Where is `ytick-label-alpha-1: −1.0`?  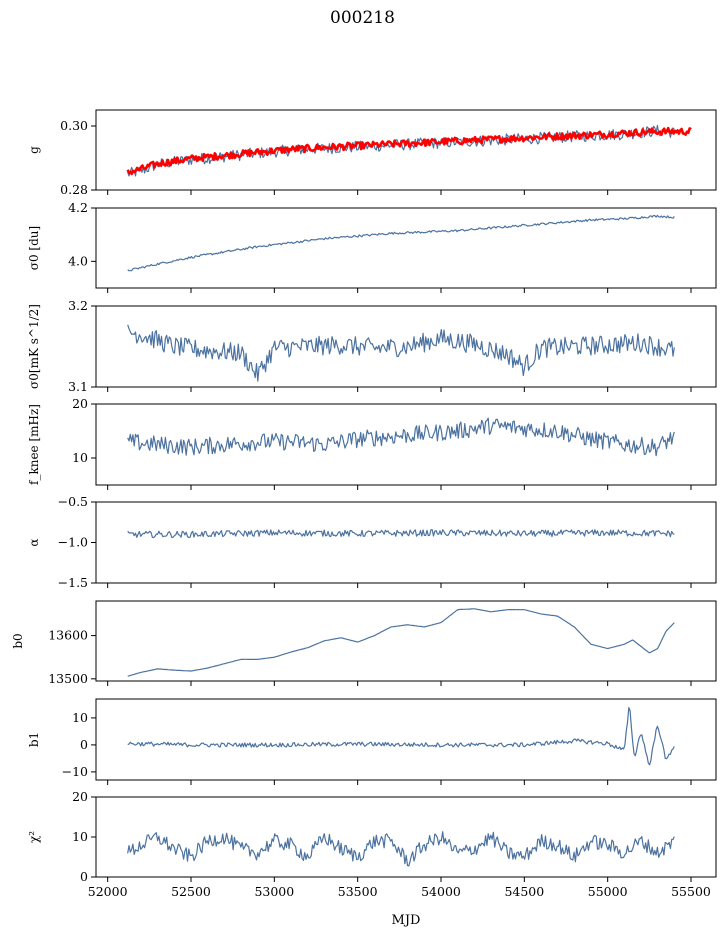 ytick-label-alpha-1: −1.0 is located at coordinates (73, 542).